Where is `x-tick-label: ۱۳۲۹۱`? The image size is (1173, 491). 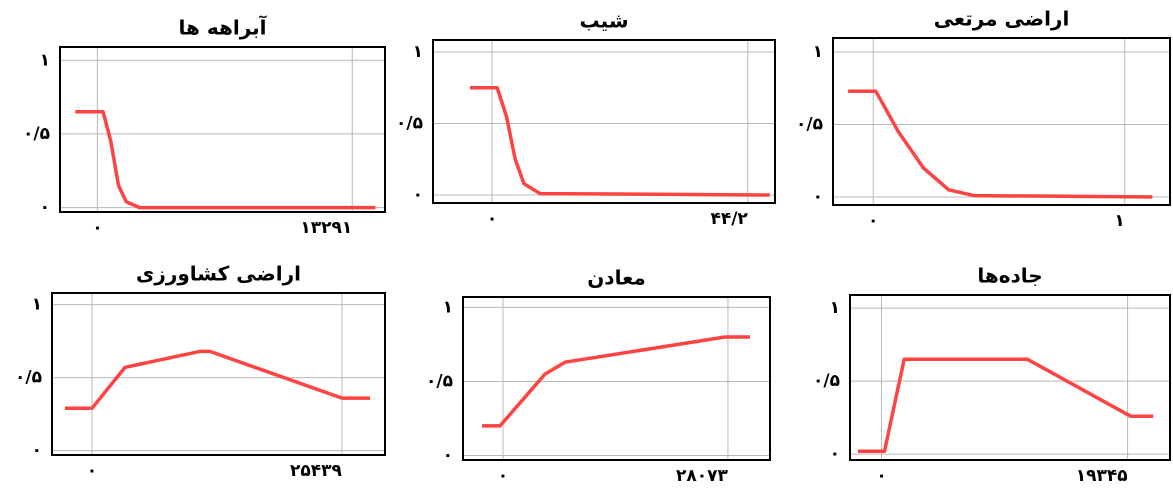
x-tick-label: ۱۳۲۹۱ is located at coordinates (326, 228).